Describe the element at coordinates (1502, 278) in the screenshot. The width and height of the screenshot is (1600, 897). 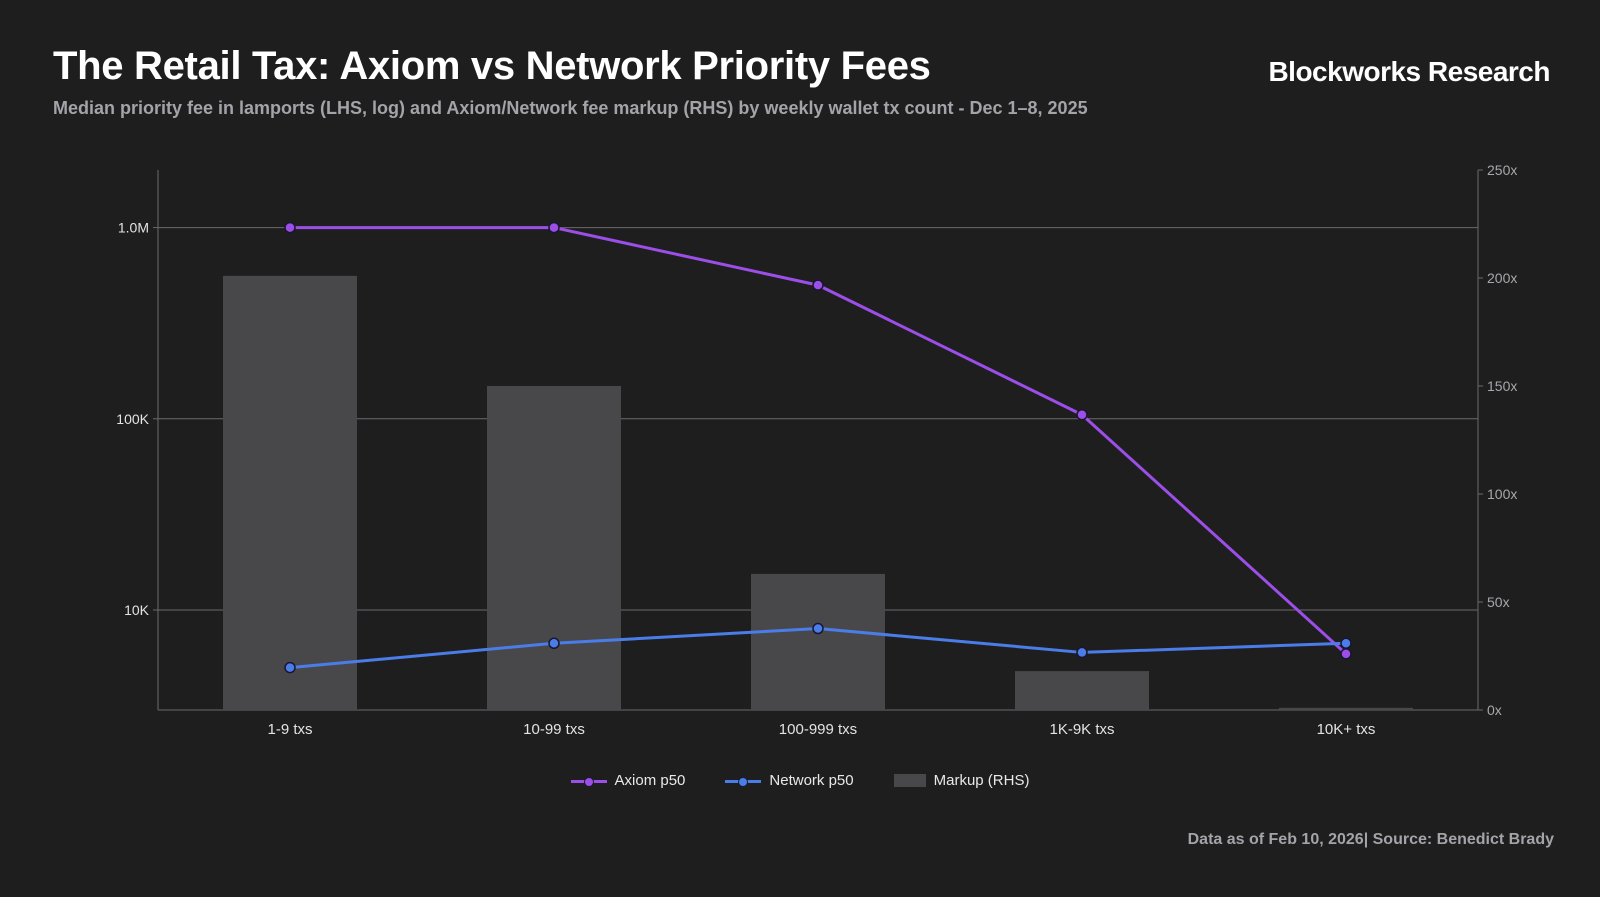
I see `right-tick-label-4: 200x` at that location.